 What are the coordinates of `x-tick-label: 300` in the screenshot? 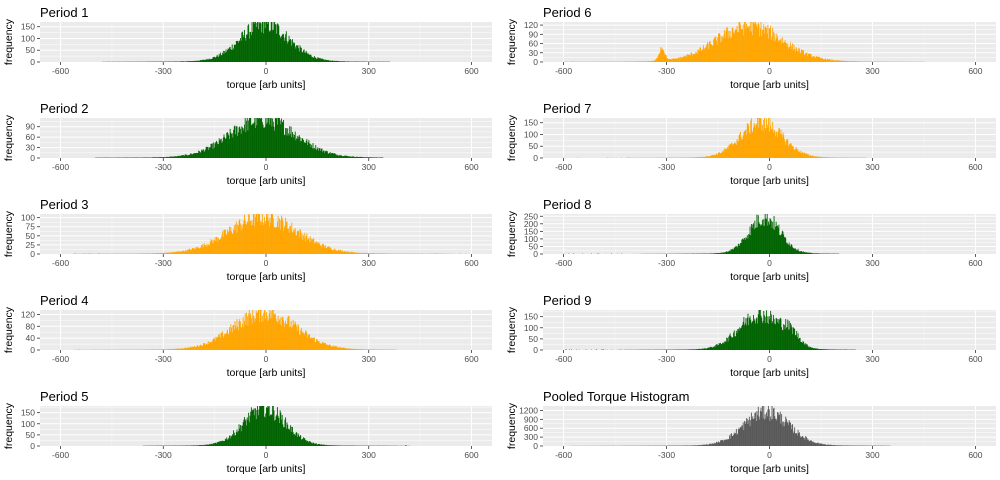 It's located at (369, 263).